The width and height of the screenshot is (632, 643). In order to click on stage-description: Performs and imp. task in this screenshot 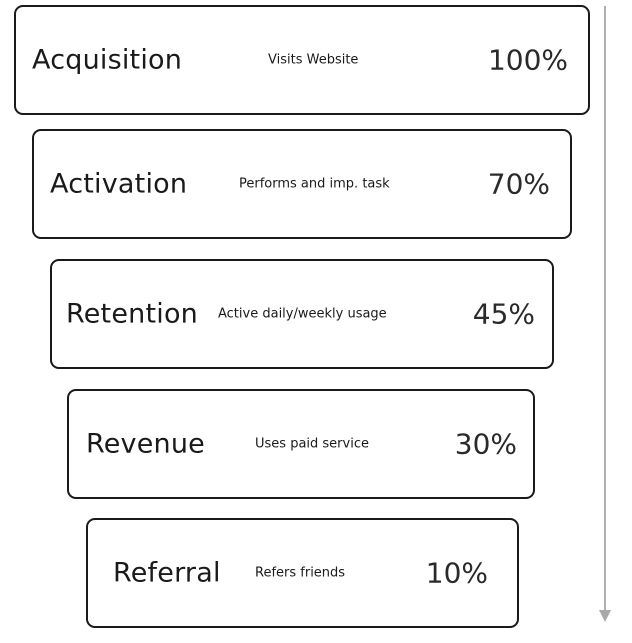, I will do `click(314, 184)`.